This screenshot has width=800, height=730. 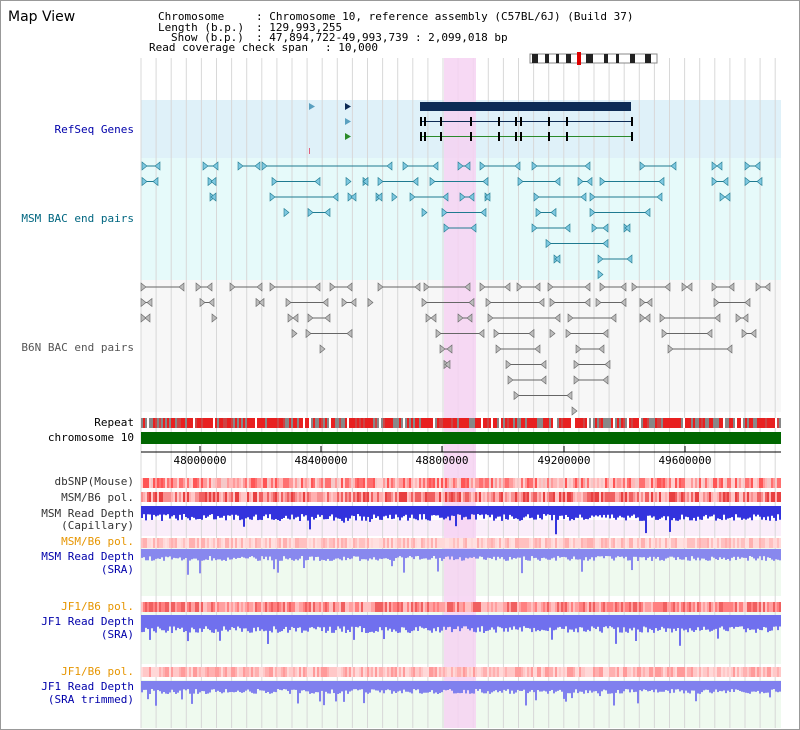 I want to click on b6n-bac-label: B6N BAC end pairs, so click(x=77, y=347).